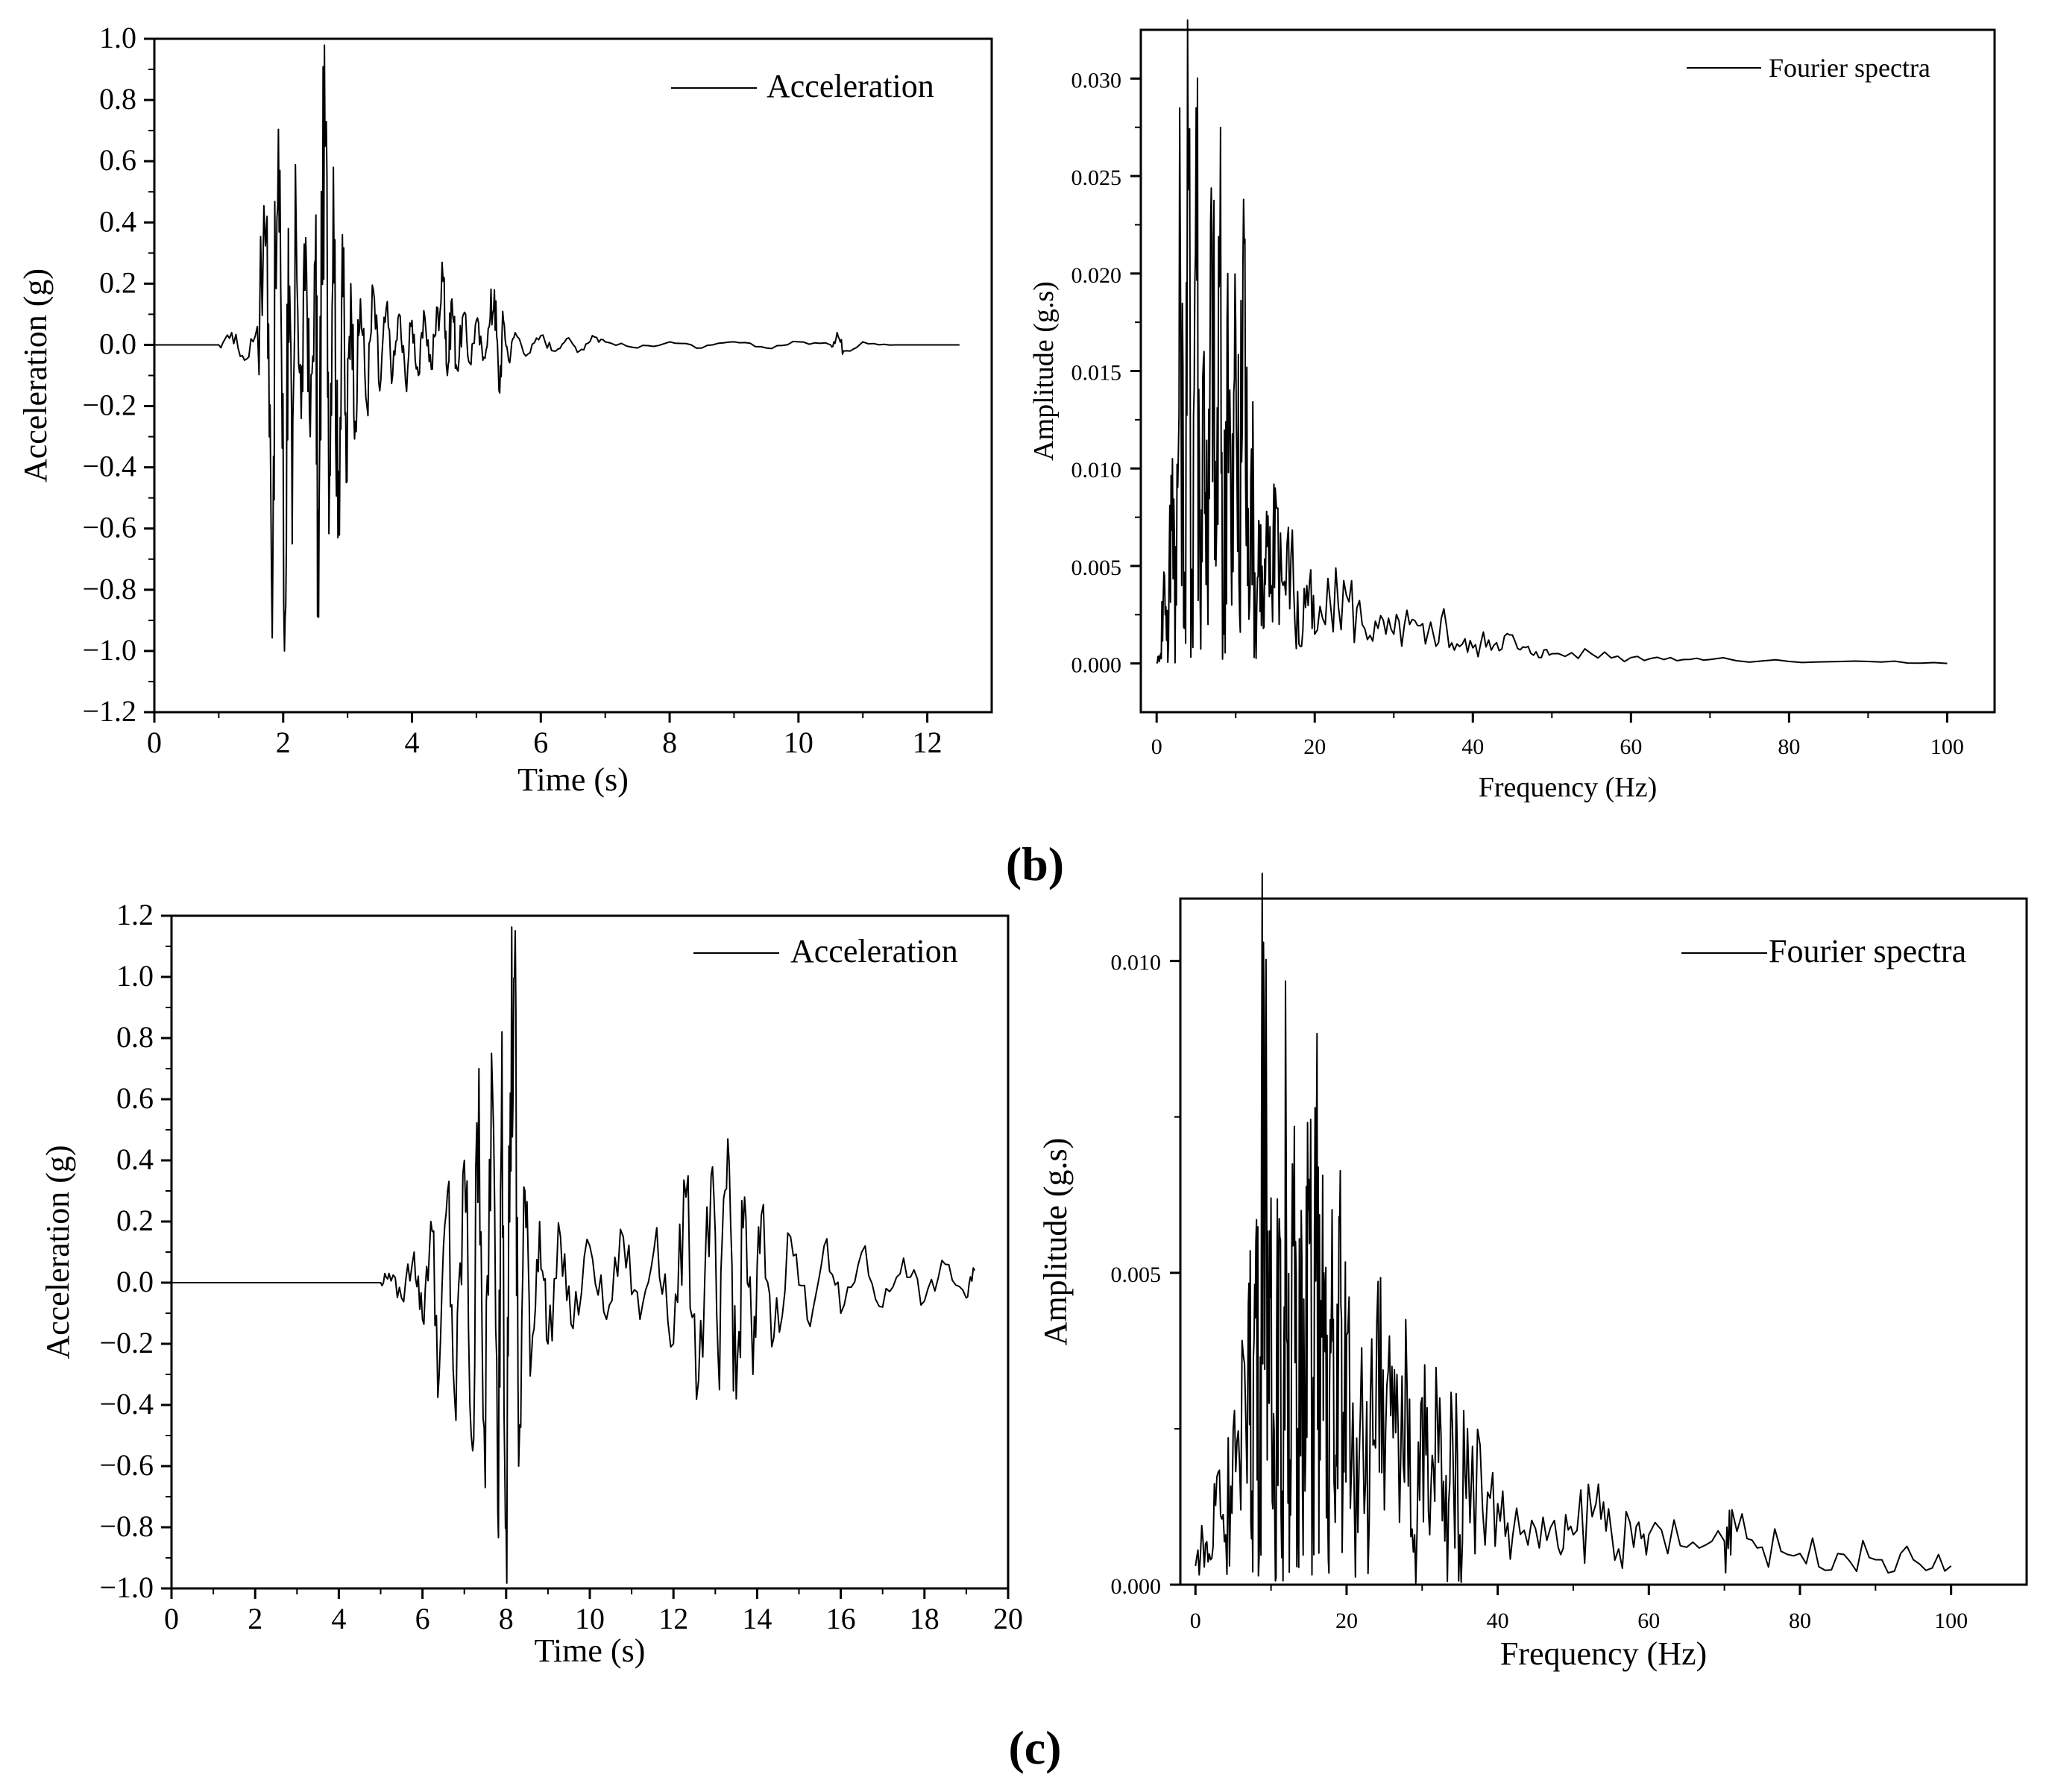  I want to click on y-tick-label: 0.030, so click(1096, 80).